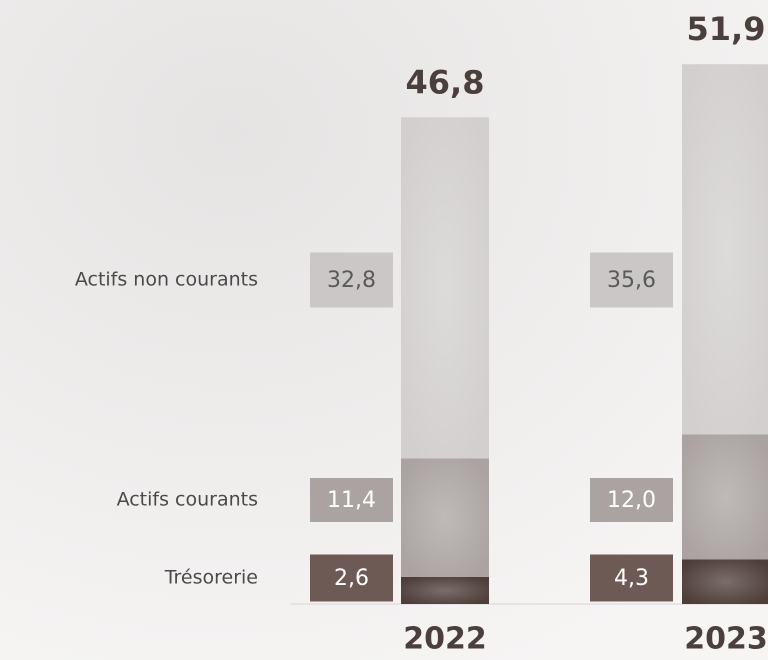 This screenshot has width=768, height=660. What do you see at coordinates (445, 639) in the screenshot?
I see `category-label: 2022` at bounding box center [445, 639].